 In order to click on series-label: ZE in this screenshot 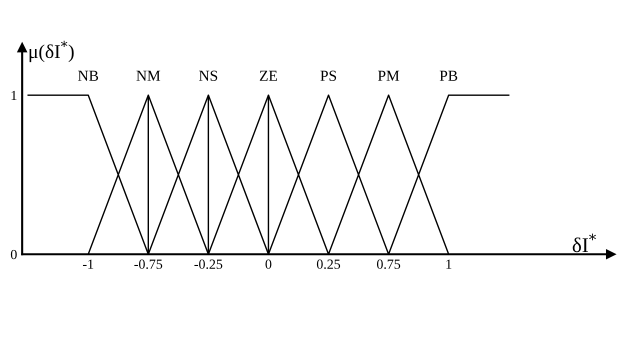, I will do `click(269, 75)`.